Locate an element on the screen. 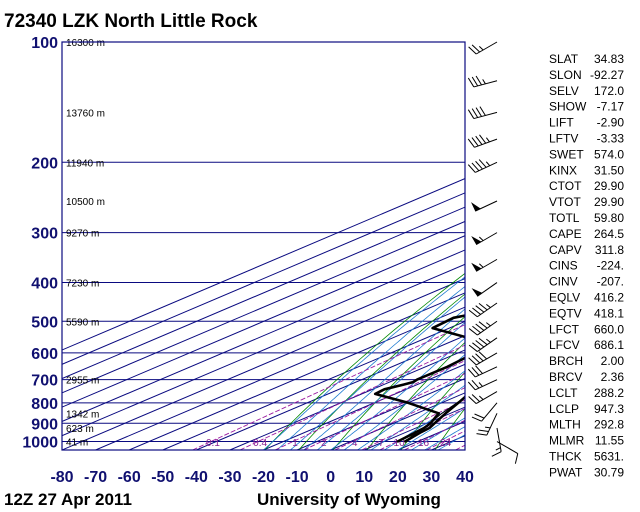 Image resolution: width=640 pixels, height=512 pixels. index-name: CINS is located at coordinates (563, 266).